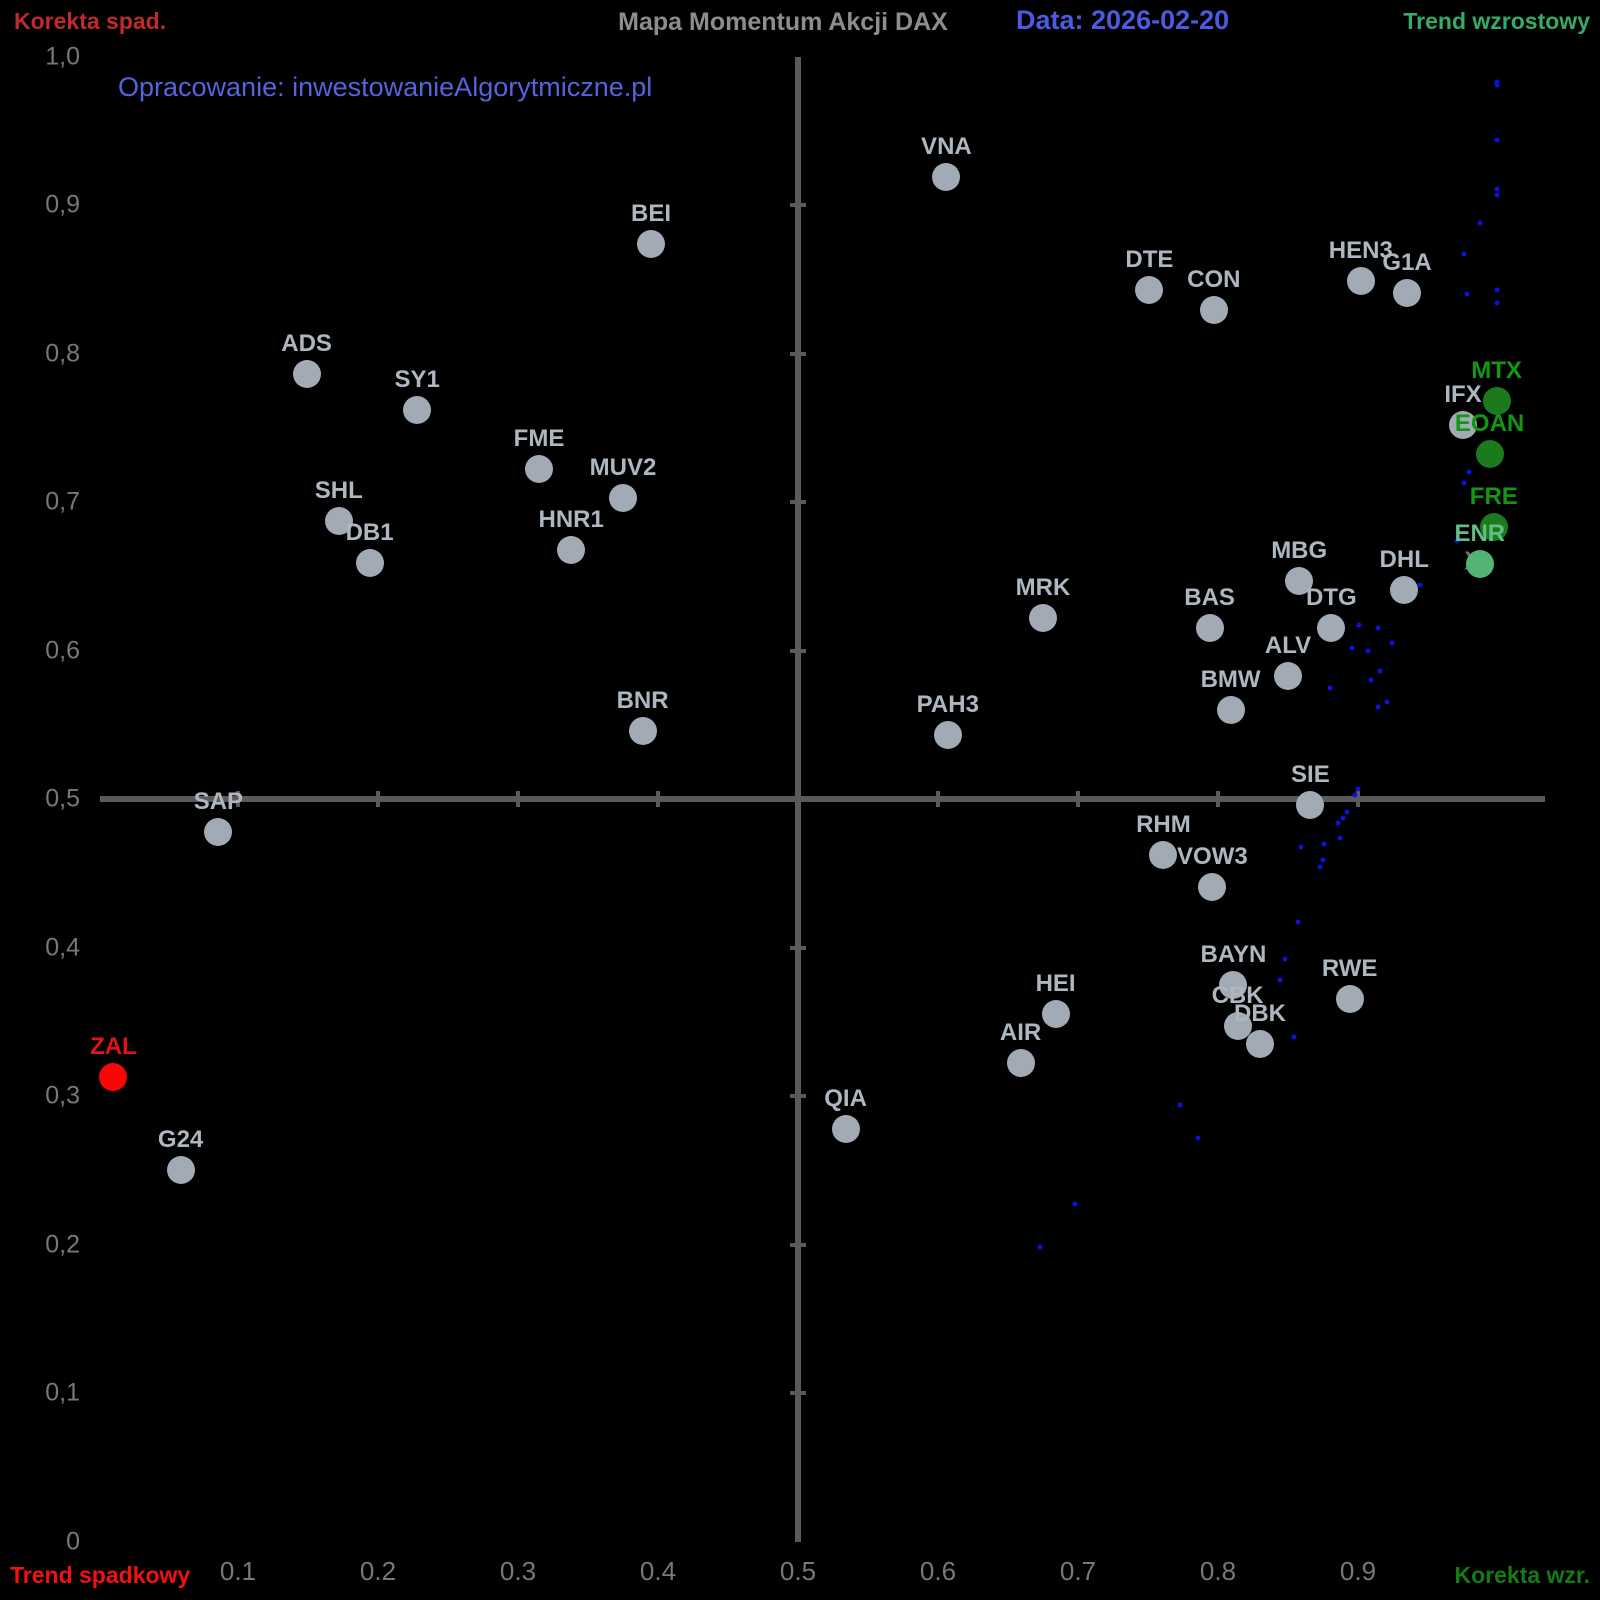 This screenshot has height=1600, width=1600. I want to click on x-tick-label: 0.3, so click(518, 1571).